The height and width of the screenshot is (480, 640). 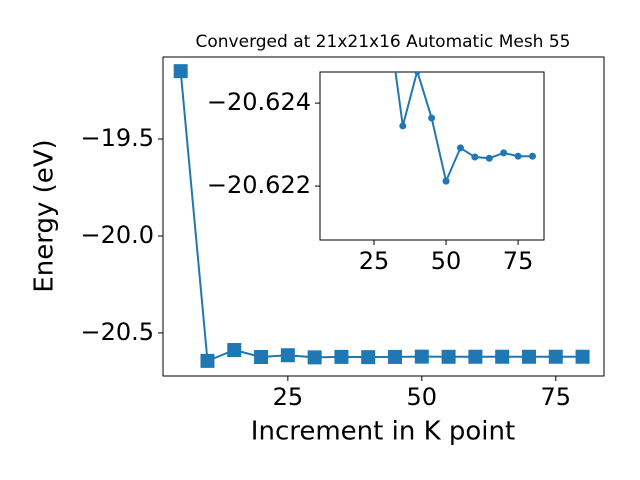 I want to click on y-axis-label: Energy (eV), so click(x=45, y=215).